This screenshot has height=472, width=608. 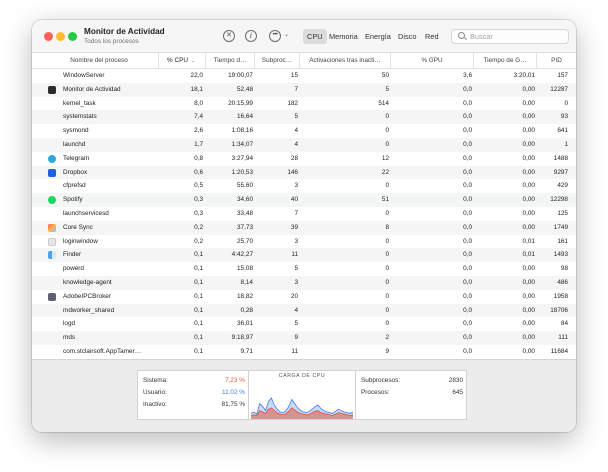 What do you see at coordinates (304, 200) in the screenshot?
I see `table-row: Spotify 0,3 34,60 40 51 0,0 0,00 12298` at bounding box center [304, 200].